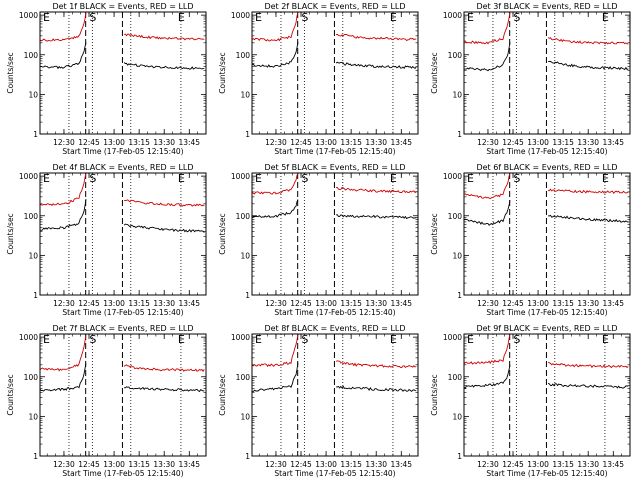 This screenshot has height=485, width=640. What do you see at coordinates (546, 6) in the screenshot?
I see `panel-title: Det 3f BLACK = Events, RED = LLD` at bounding box center [546, 6].